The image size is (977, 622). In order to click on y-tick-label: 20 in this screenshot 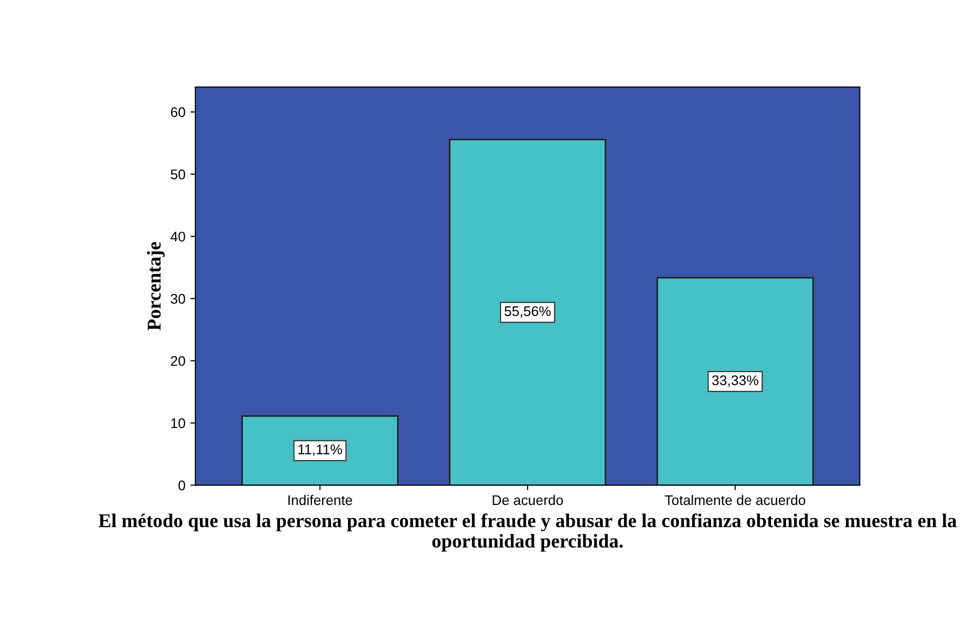, I will do `click(178, 361)`.